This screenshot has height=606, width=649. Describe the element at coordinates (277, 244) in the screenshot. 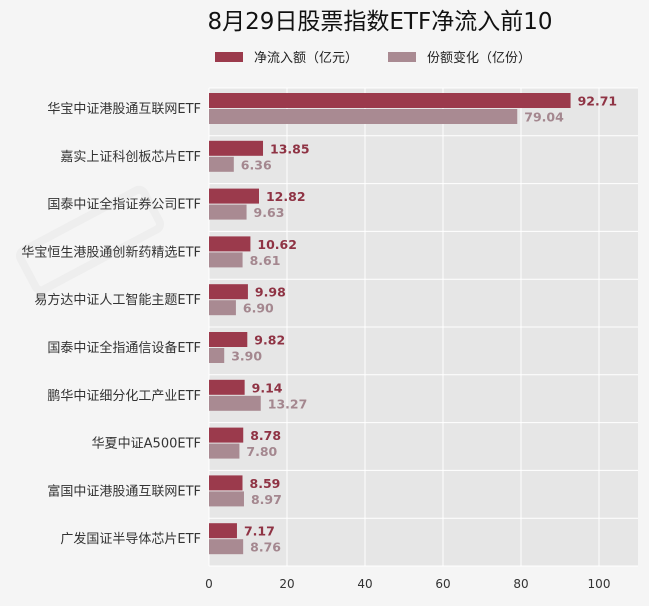

I see `data-label: 10.62` at that location.